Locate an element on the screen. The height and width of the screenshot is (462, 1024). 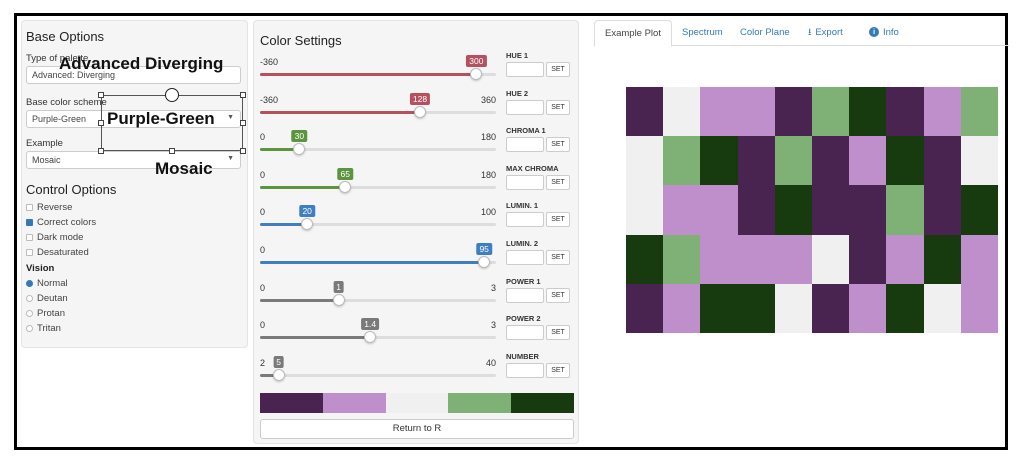
base-color-value: Purple-Green is located at coordinates (59, 119).